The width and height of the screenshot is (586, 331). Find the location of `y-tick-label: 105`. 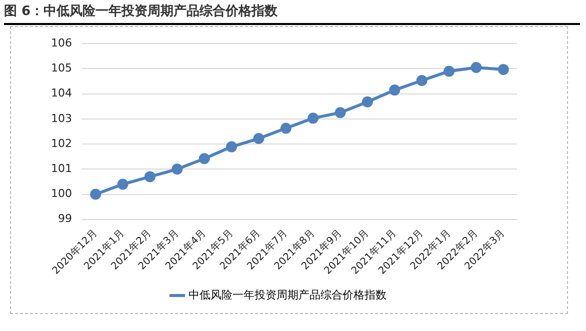

y-tick-label: 105 is located at coordinates (61, 68).